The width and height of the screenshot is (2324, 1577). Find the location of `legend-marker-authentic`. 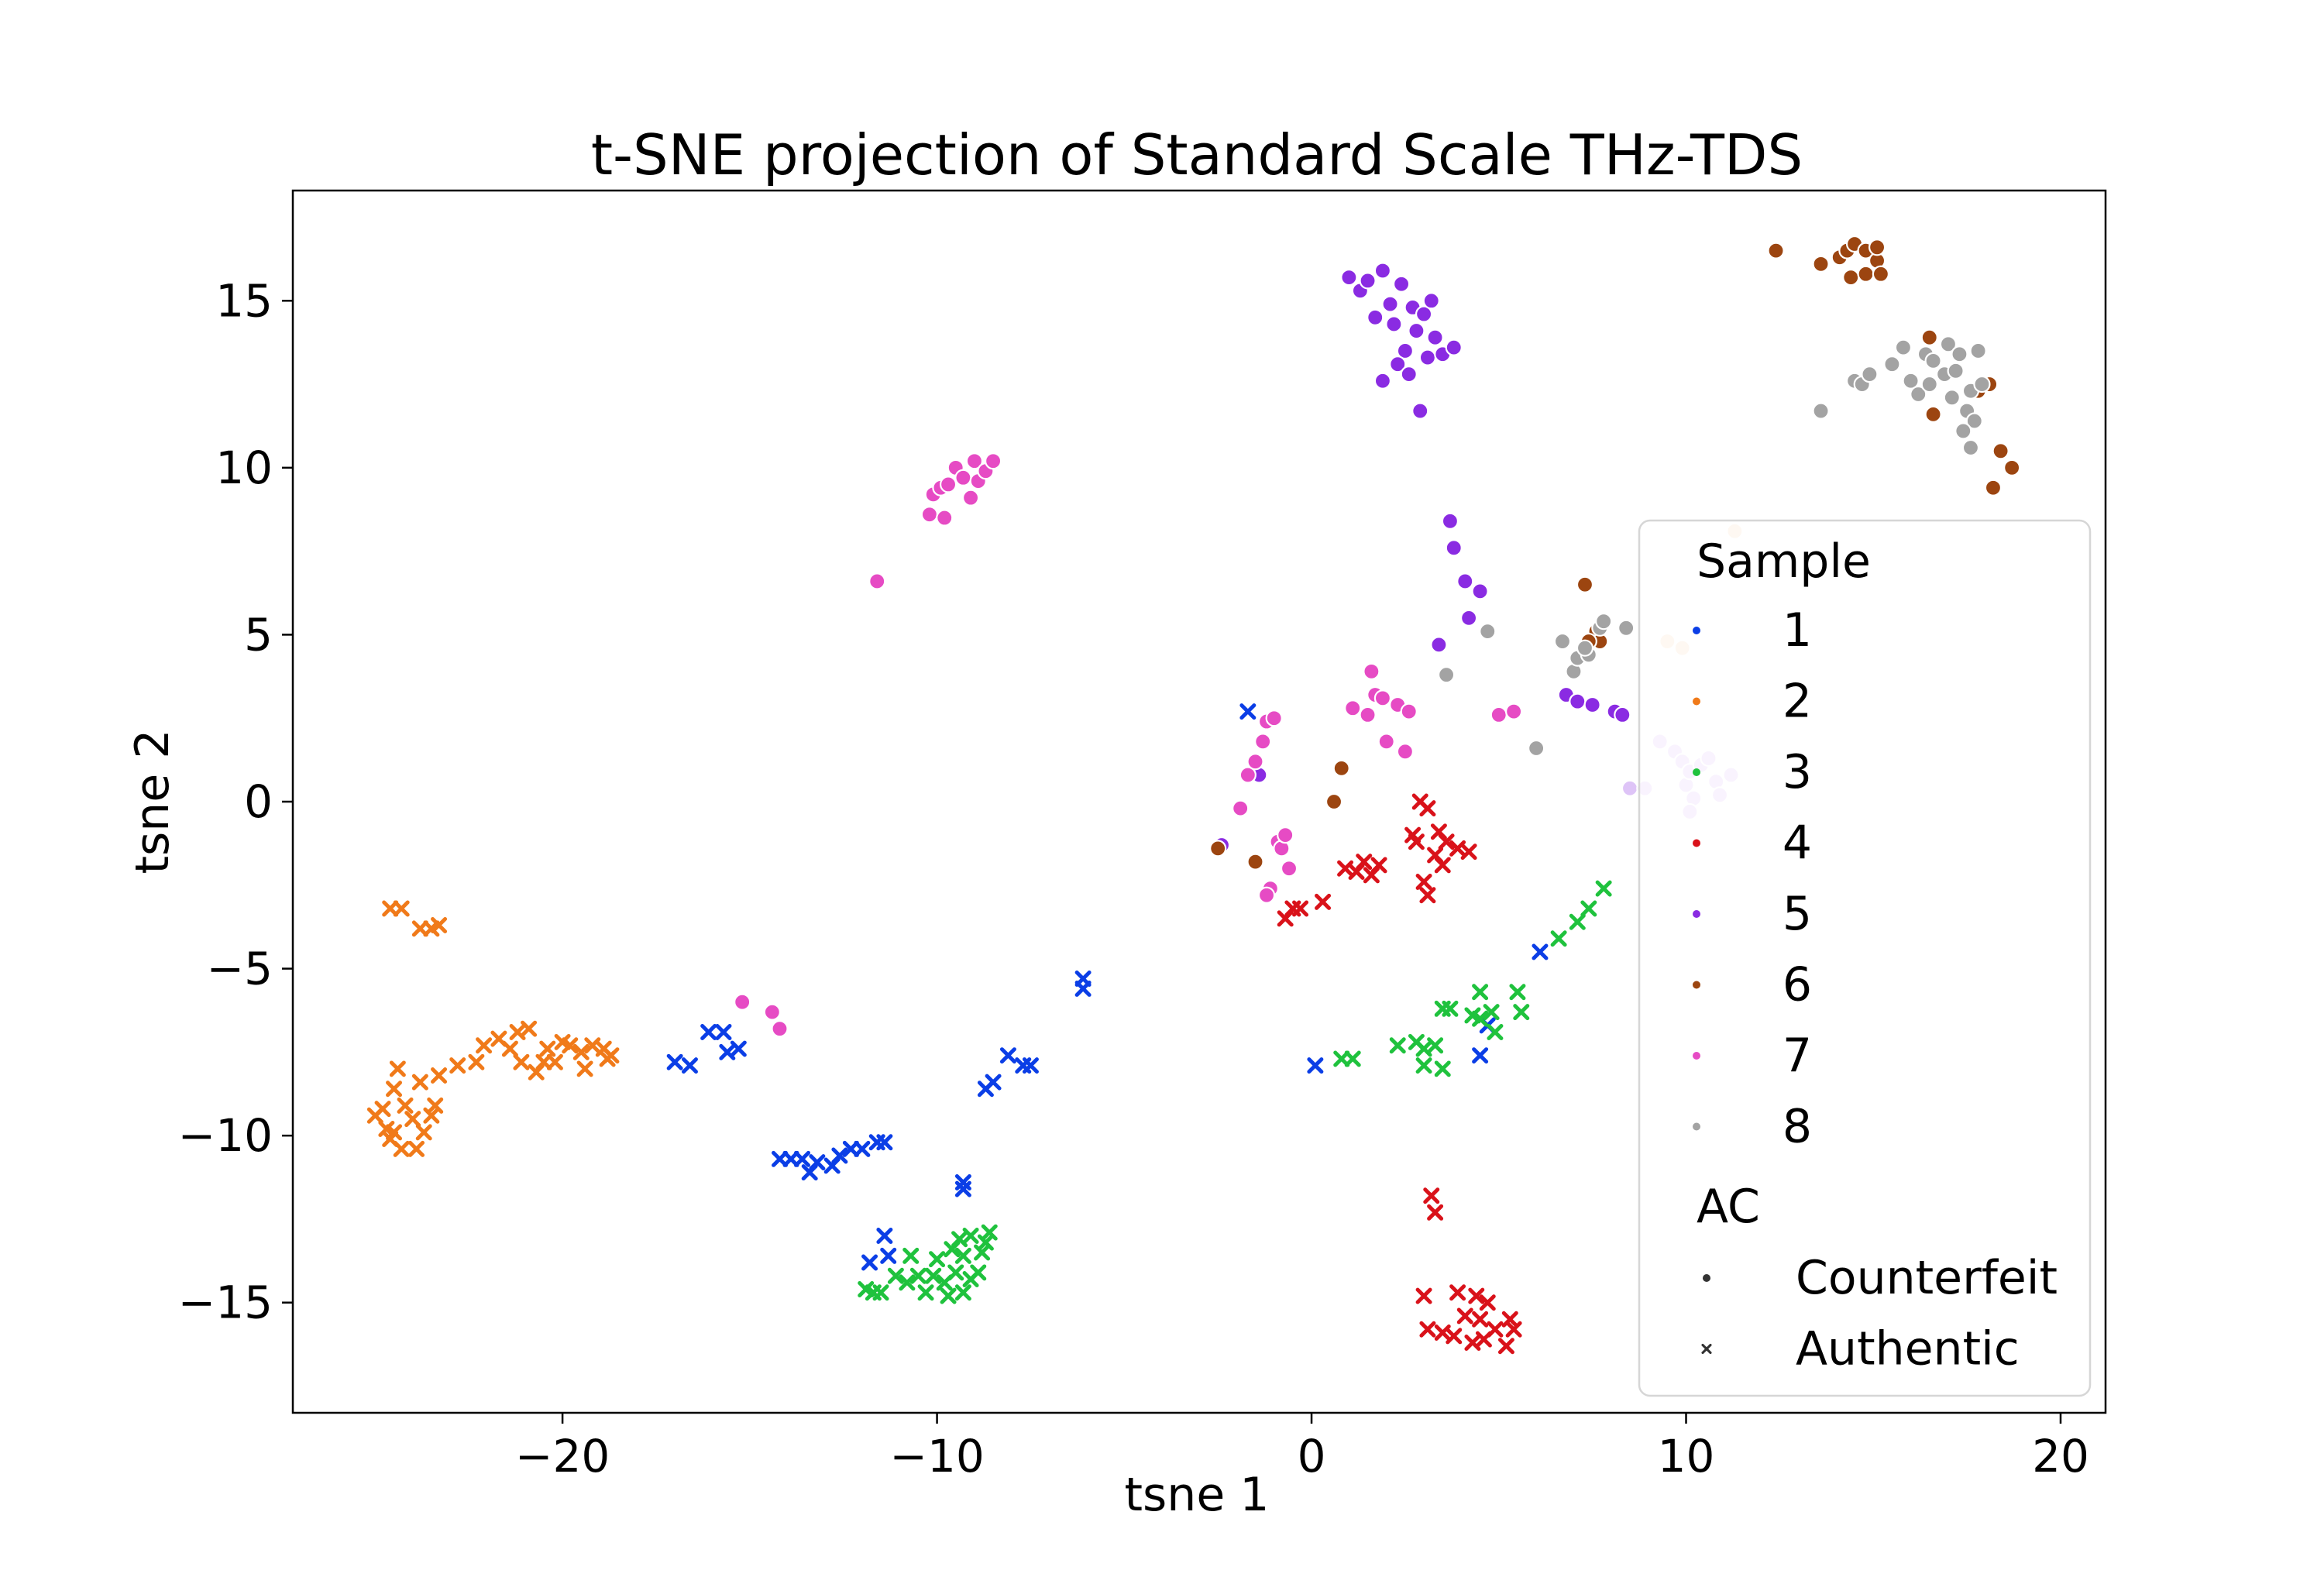

legend-marker-authentic is located at coordinates (1706, 1349).